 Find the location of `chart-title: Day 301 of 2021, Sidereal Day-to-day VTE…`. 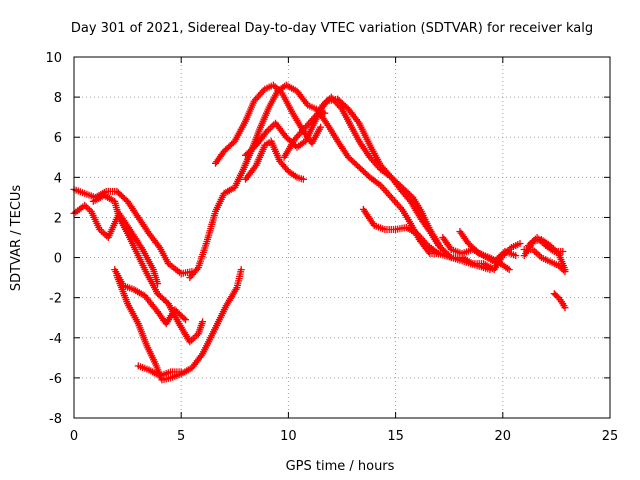

chart-title: Day 301 of 2021, Sidereal Day-to-day VTE… is located at coordinates (332, 28).